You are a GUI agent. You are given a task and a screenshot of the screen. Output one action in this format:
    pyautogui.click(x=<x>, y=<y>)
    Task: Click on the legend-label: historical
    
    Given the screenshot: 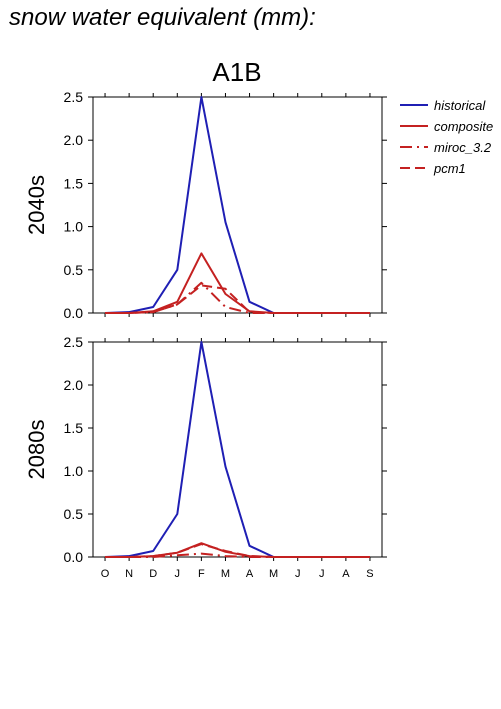 What is the action you would take?
    pyautogui.click(x=460, y=105)
    